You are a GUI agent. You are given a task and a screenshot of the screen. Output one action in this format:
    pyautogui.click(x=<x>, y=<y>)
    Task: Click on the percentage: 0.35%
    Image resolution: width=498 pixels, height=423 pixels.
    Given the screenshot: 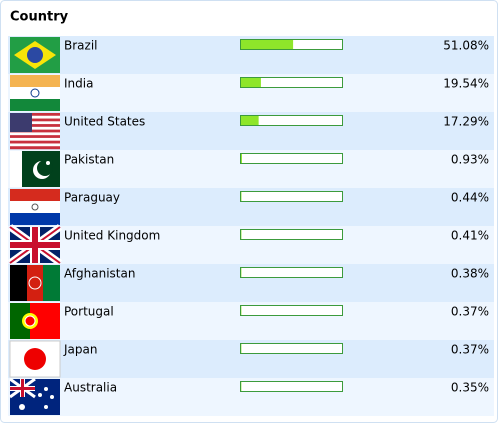 What is the action you would take?
    pyautogui.click(x=470, y=388)
    